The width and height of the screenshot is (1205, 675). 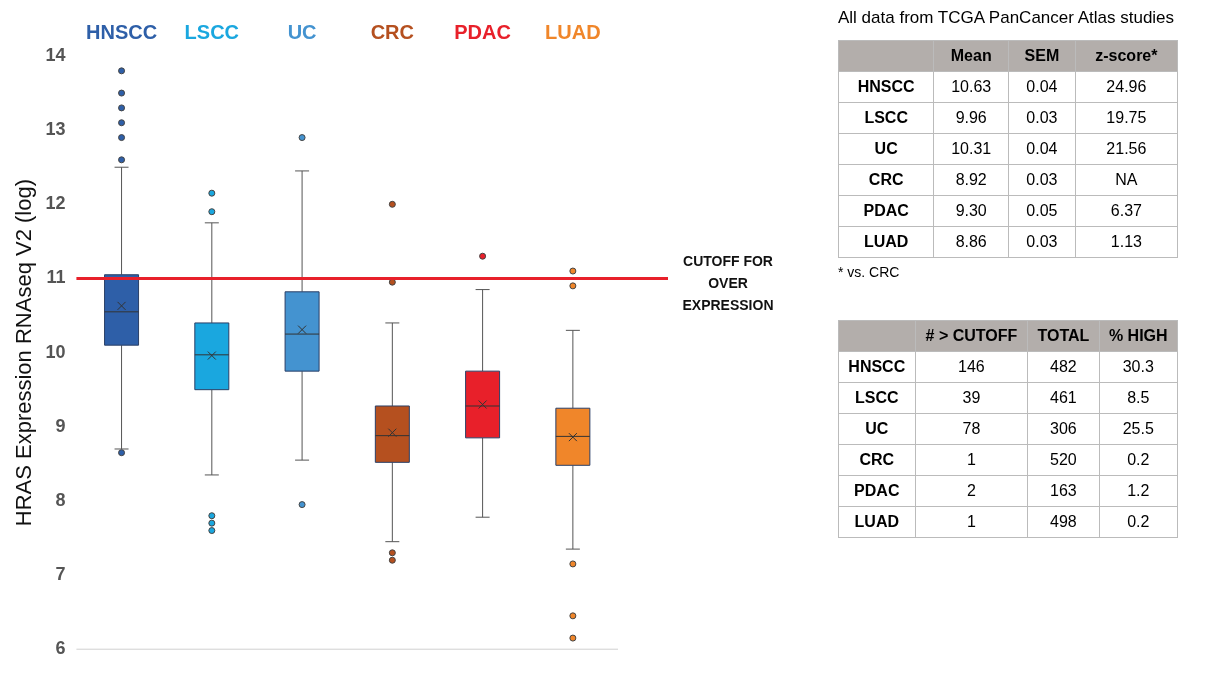 I want to click on text: 8.86, so click(x=971, y=241).